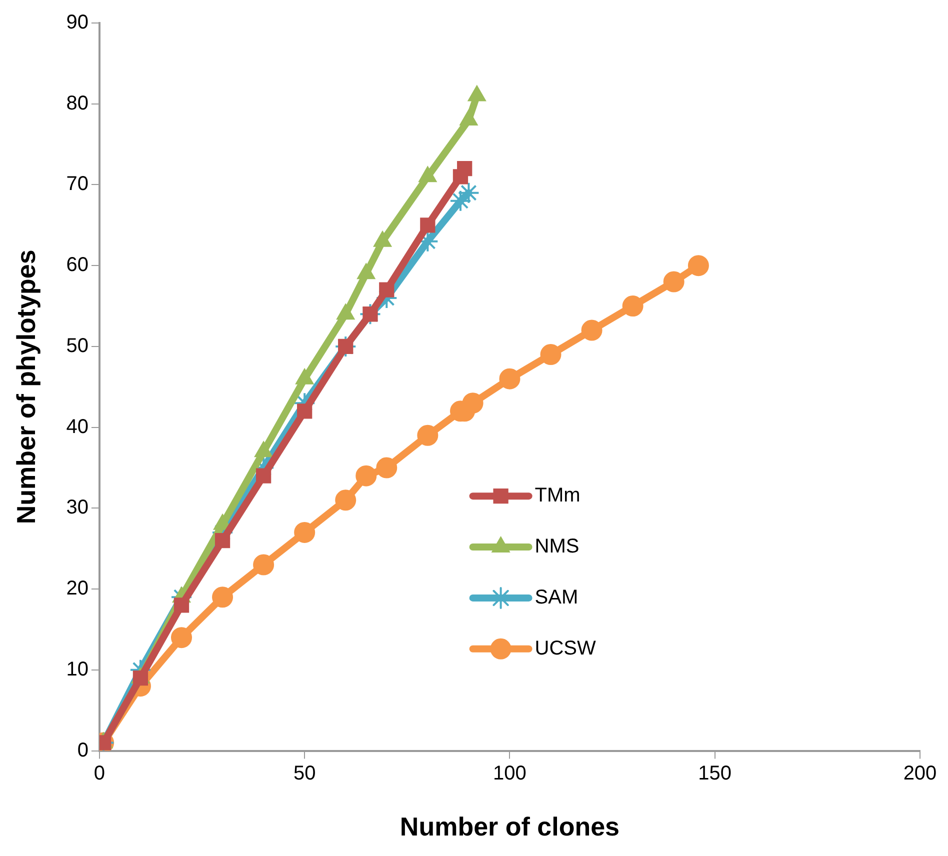 The width and height of the screenshot is (948, 856). What do you see at coordinates (565, 648) in the screenshot?
I see `legend-label: UCSW` at bounding box center [565, 648].